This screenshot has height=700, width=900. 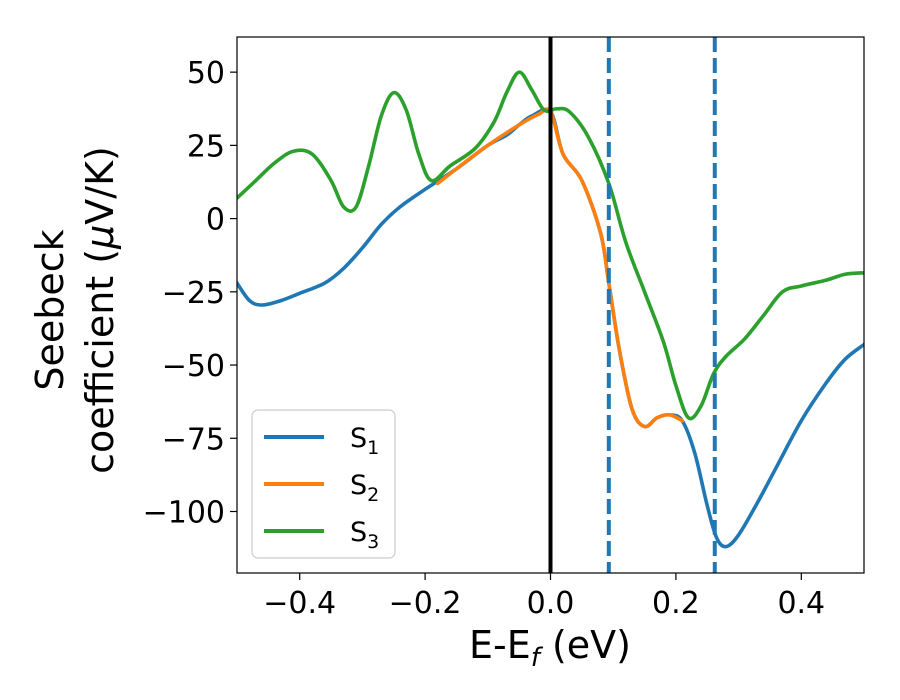 I want to click on y-axis-label-line1: Seebeck, so click(x=50, y=309).